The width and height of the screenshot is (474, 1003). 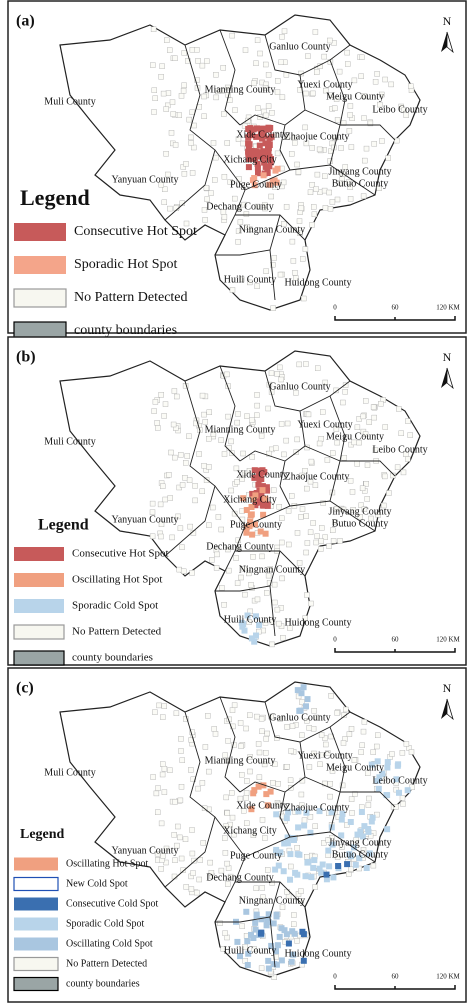 What do you see at coordinates (261, 805) in the screenshot?
I see `county-name: Xide County` at bounding box center [261, 805].